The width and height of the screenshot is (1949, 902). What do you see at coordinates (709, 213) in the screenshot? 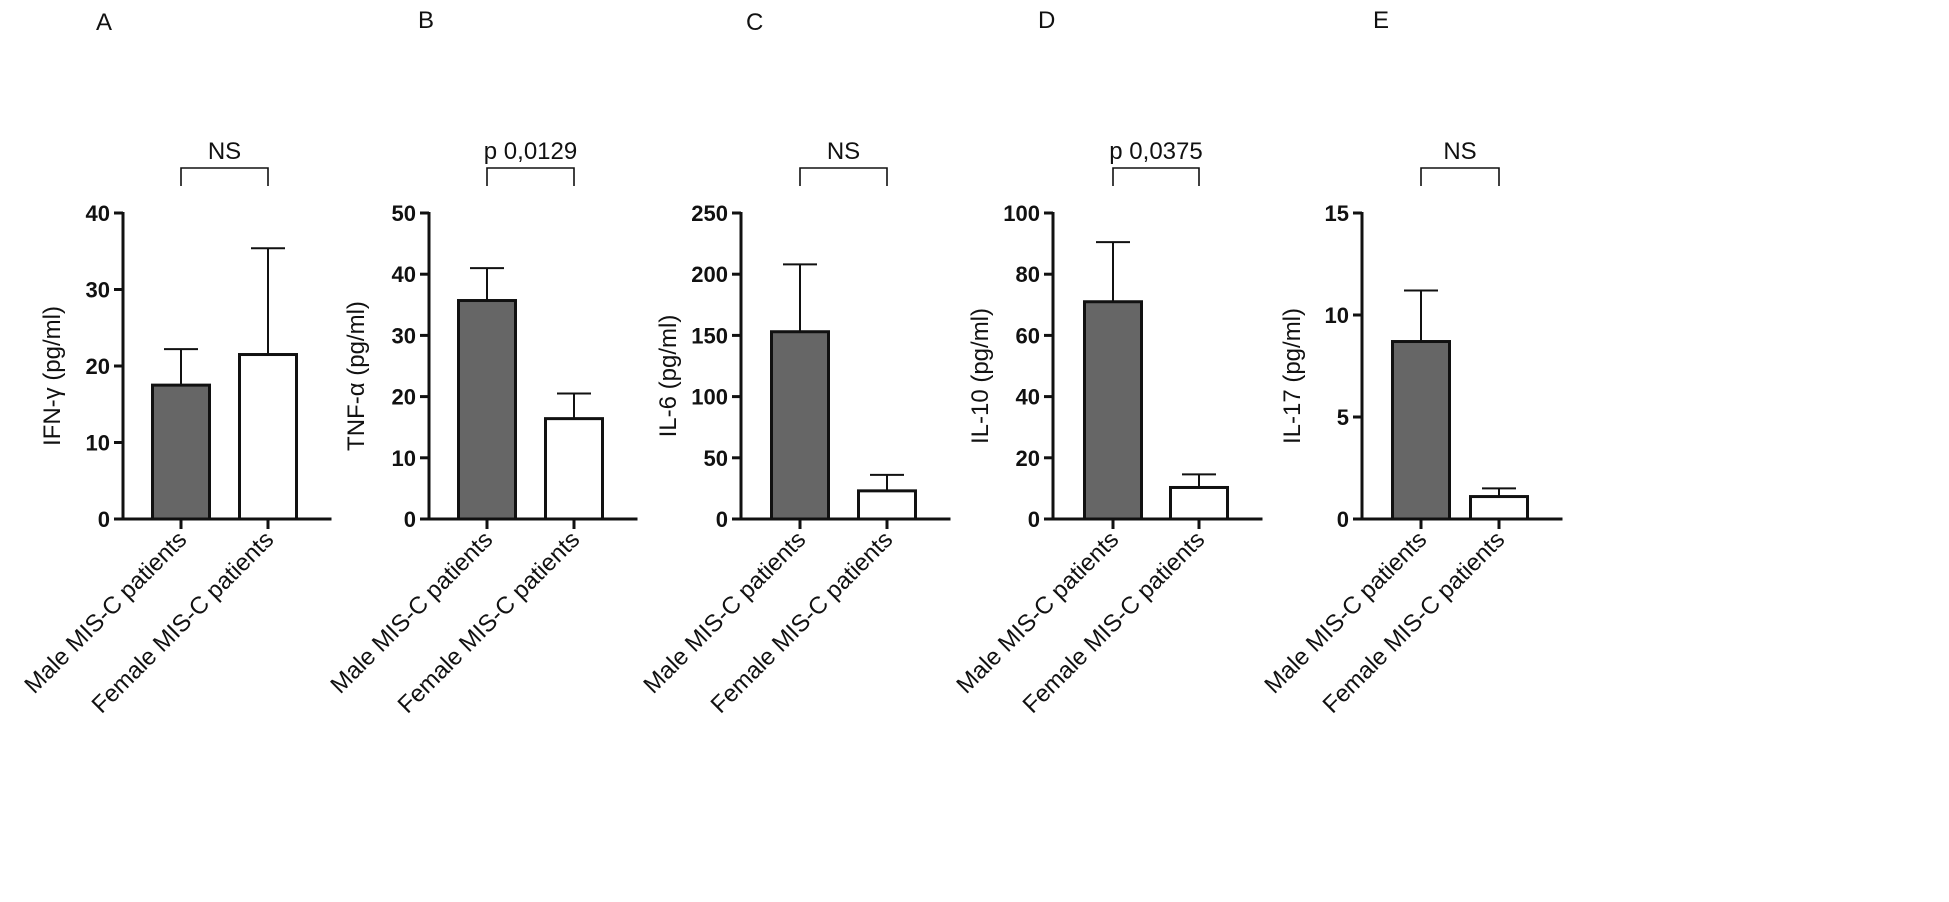
I see `y-tick-label: 250` at bounding box center [709, 213].